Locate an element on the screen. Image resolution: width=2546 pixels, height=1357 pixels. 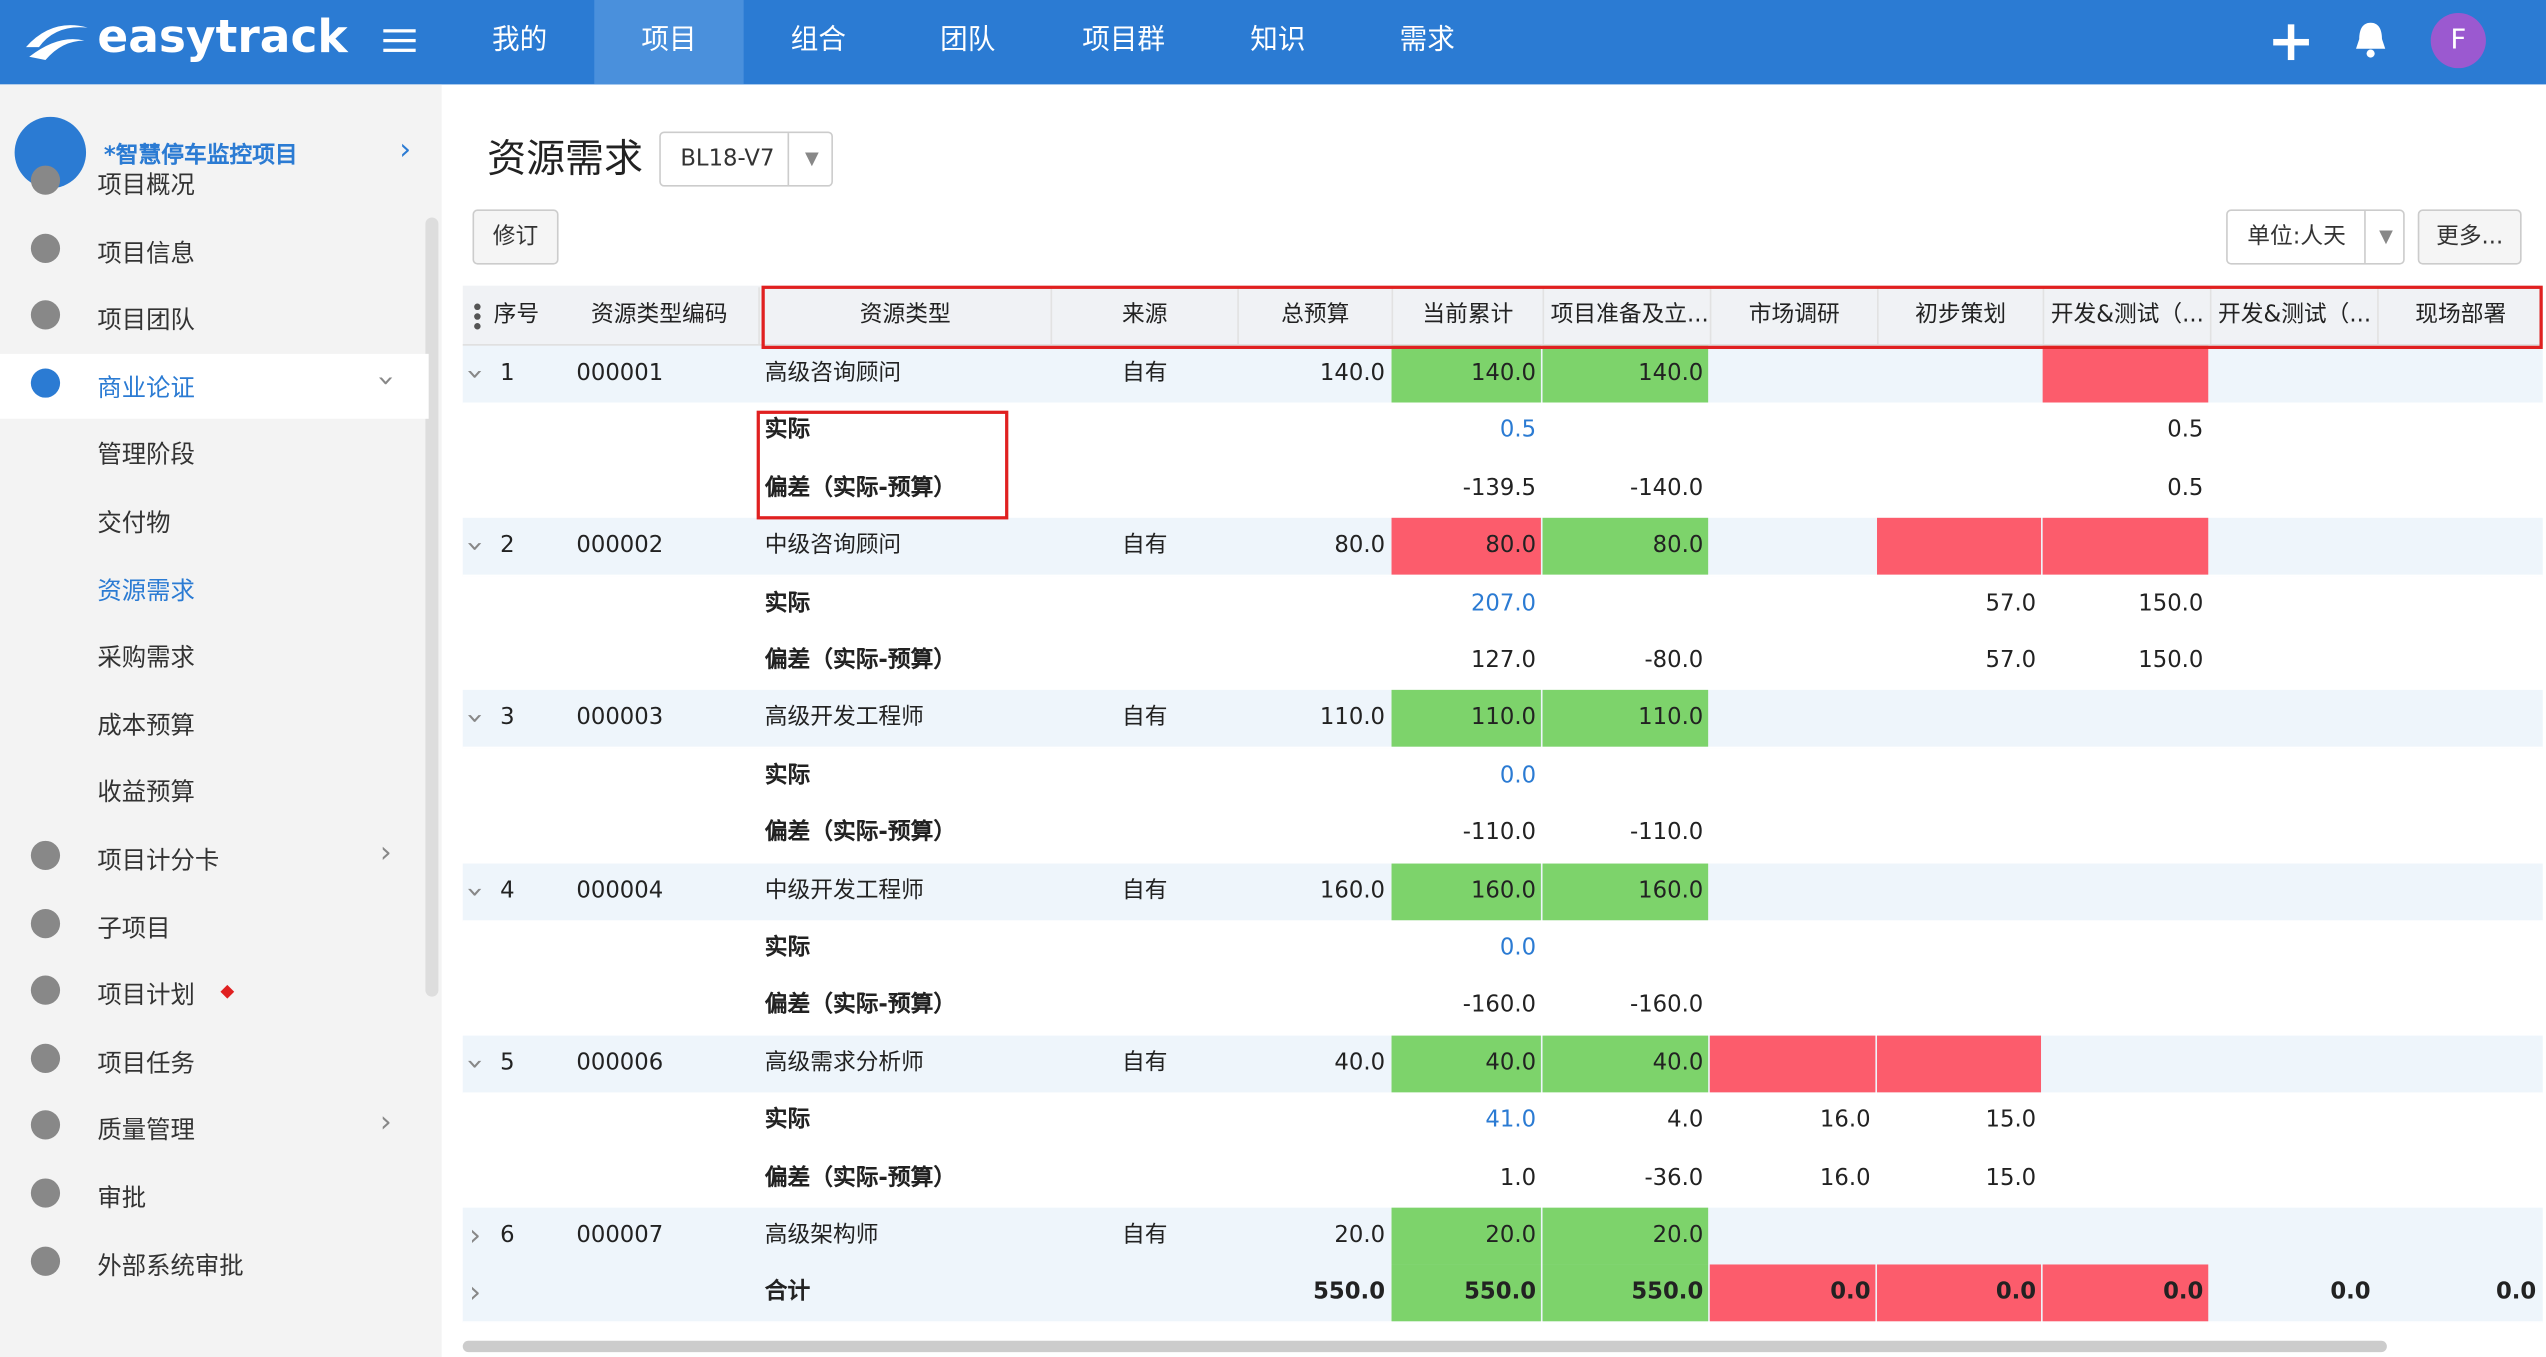
column-header: 总预算 is located at coordinates (1314, 316).